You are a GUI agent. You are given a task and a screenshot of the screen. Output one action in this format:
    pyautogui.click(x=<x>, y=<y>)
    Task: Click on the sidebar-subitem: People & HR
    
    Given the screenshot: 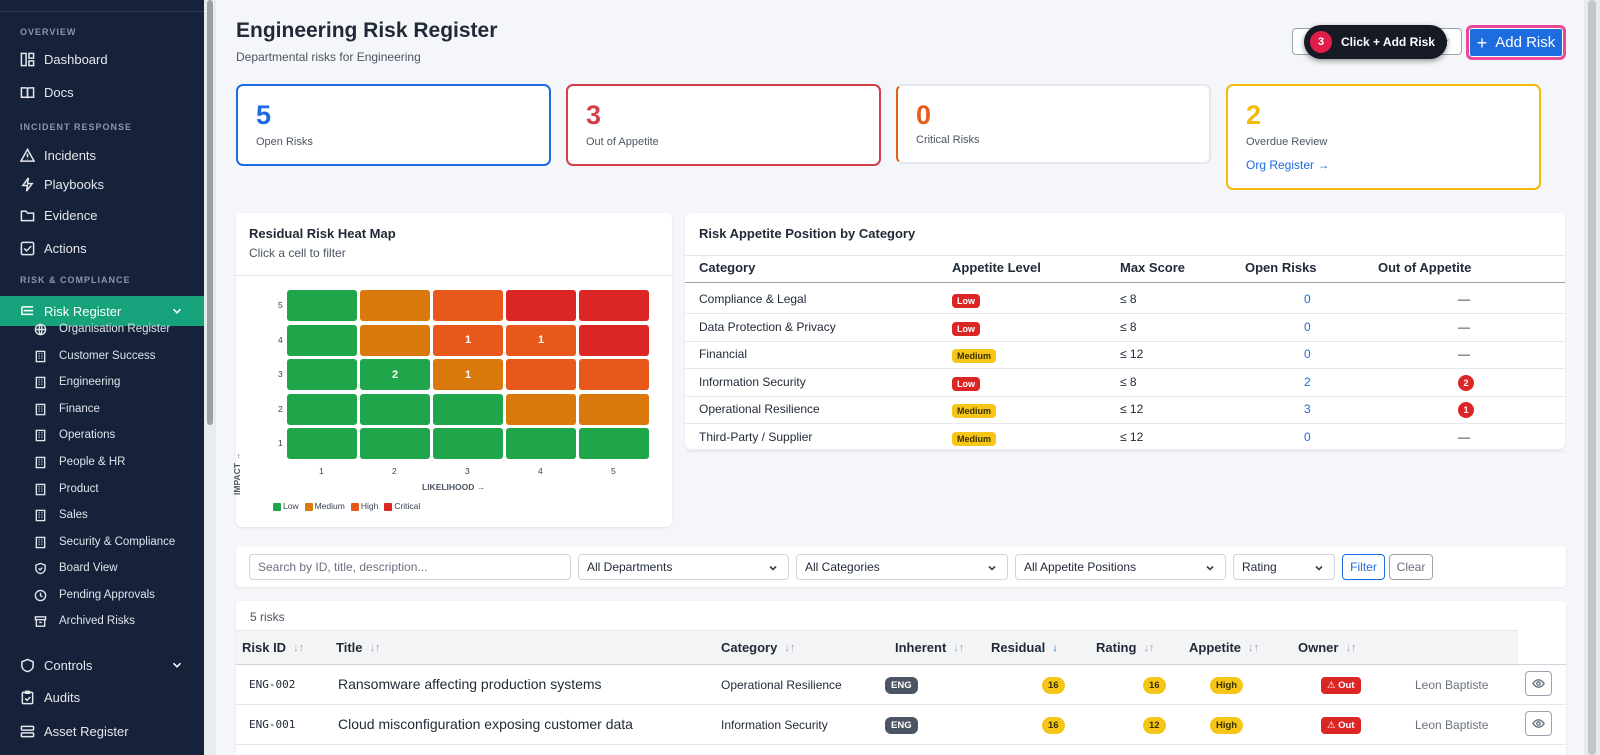 What is the action you would take?
    pyautogui.click(x=102, y=462)
    